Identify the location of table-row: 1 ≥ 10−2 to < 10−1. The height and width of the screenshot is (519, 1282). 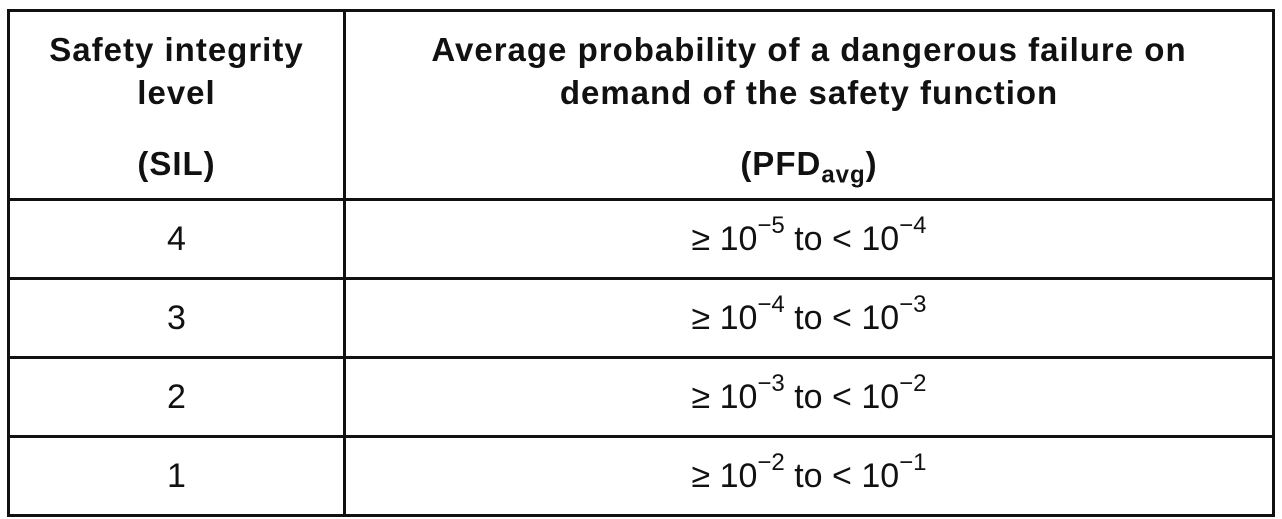
(641, 474).